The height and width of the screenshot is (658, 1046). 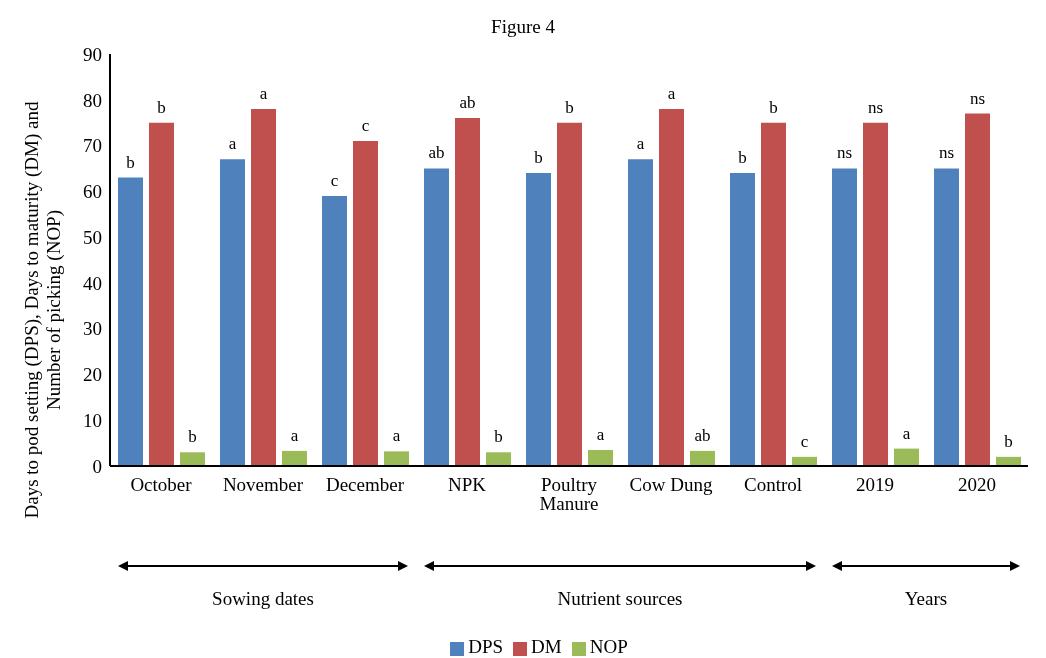 What do you see at coordinates (620, 599) in the screenshot?
I see `text: Nutrient sources` at bounding box center [620, 599].